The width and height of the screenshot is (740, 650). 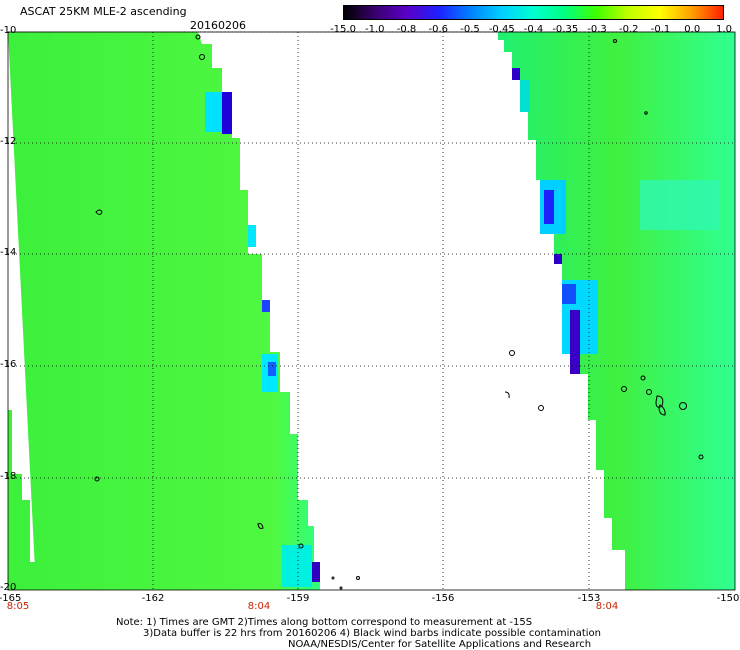 What do you see at coordinates (628, 29) in the screenshot?
I see `colorbar-tick-label: -0.2` at bounding box center [628, 29].